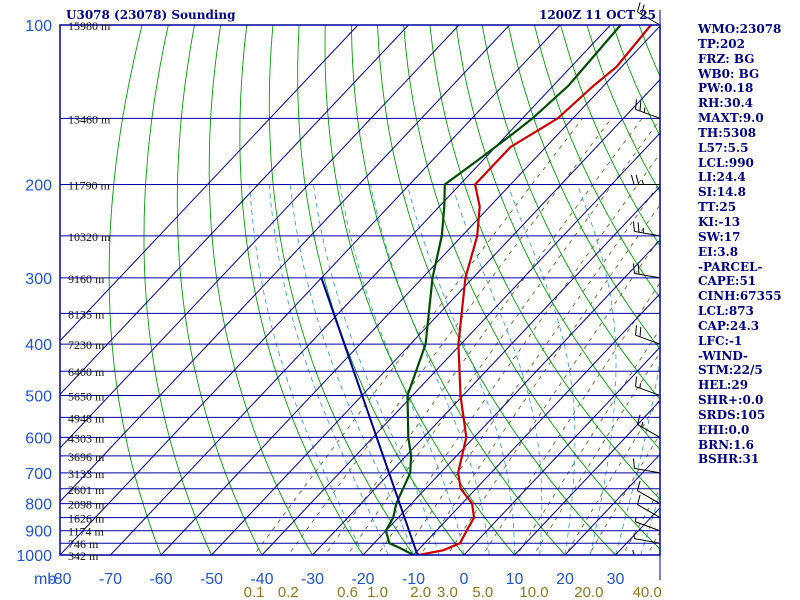 The height and width of the screenshot is (600, 800). Describe the element at coordinates (86, 345) in the screenshot. I see `height-label: 7230 m` at that location.